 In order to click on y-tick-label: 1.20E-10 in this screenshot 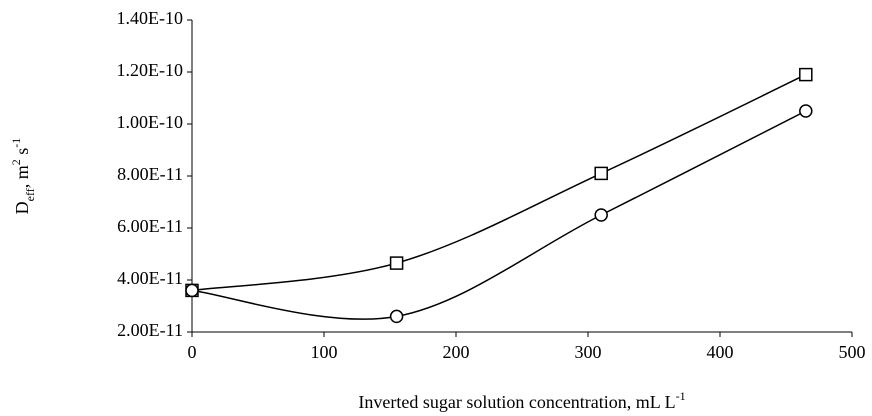, I will do `click(150, 70)`.